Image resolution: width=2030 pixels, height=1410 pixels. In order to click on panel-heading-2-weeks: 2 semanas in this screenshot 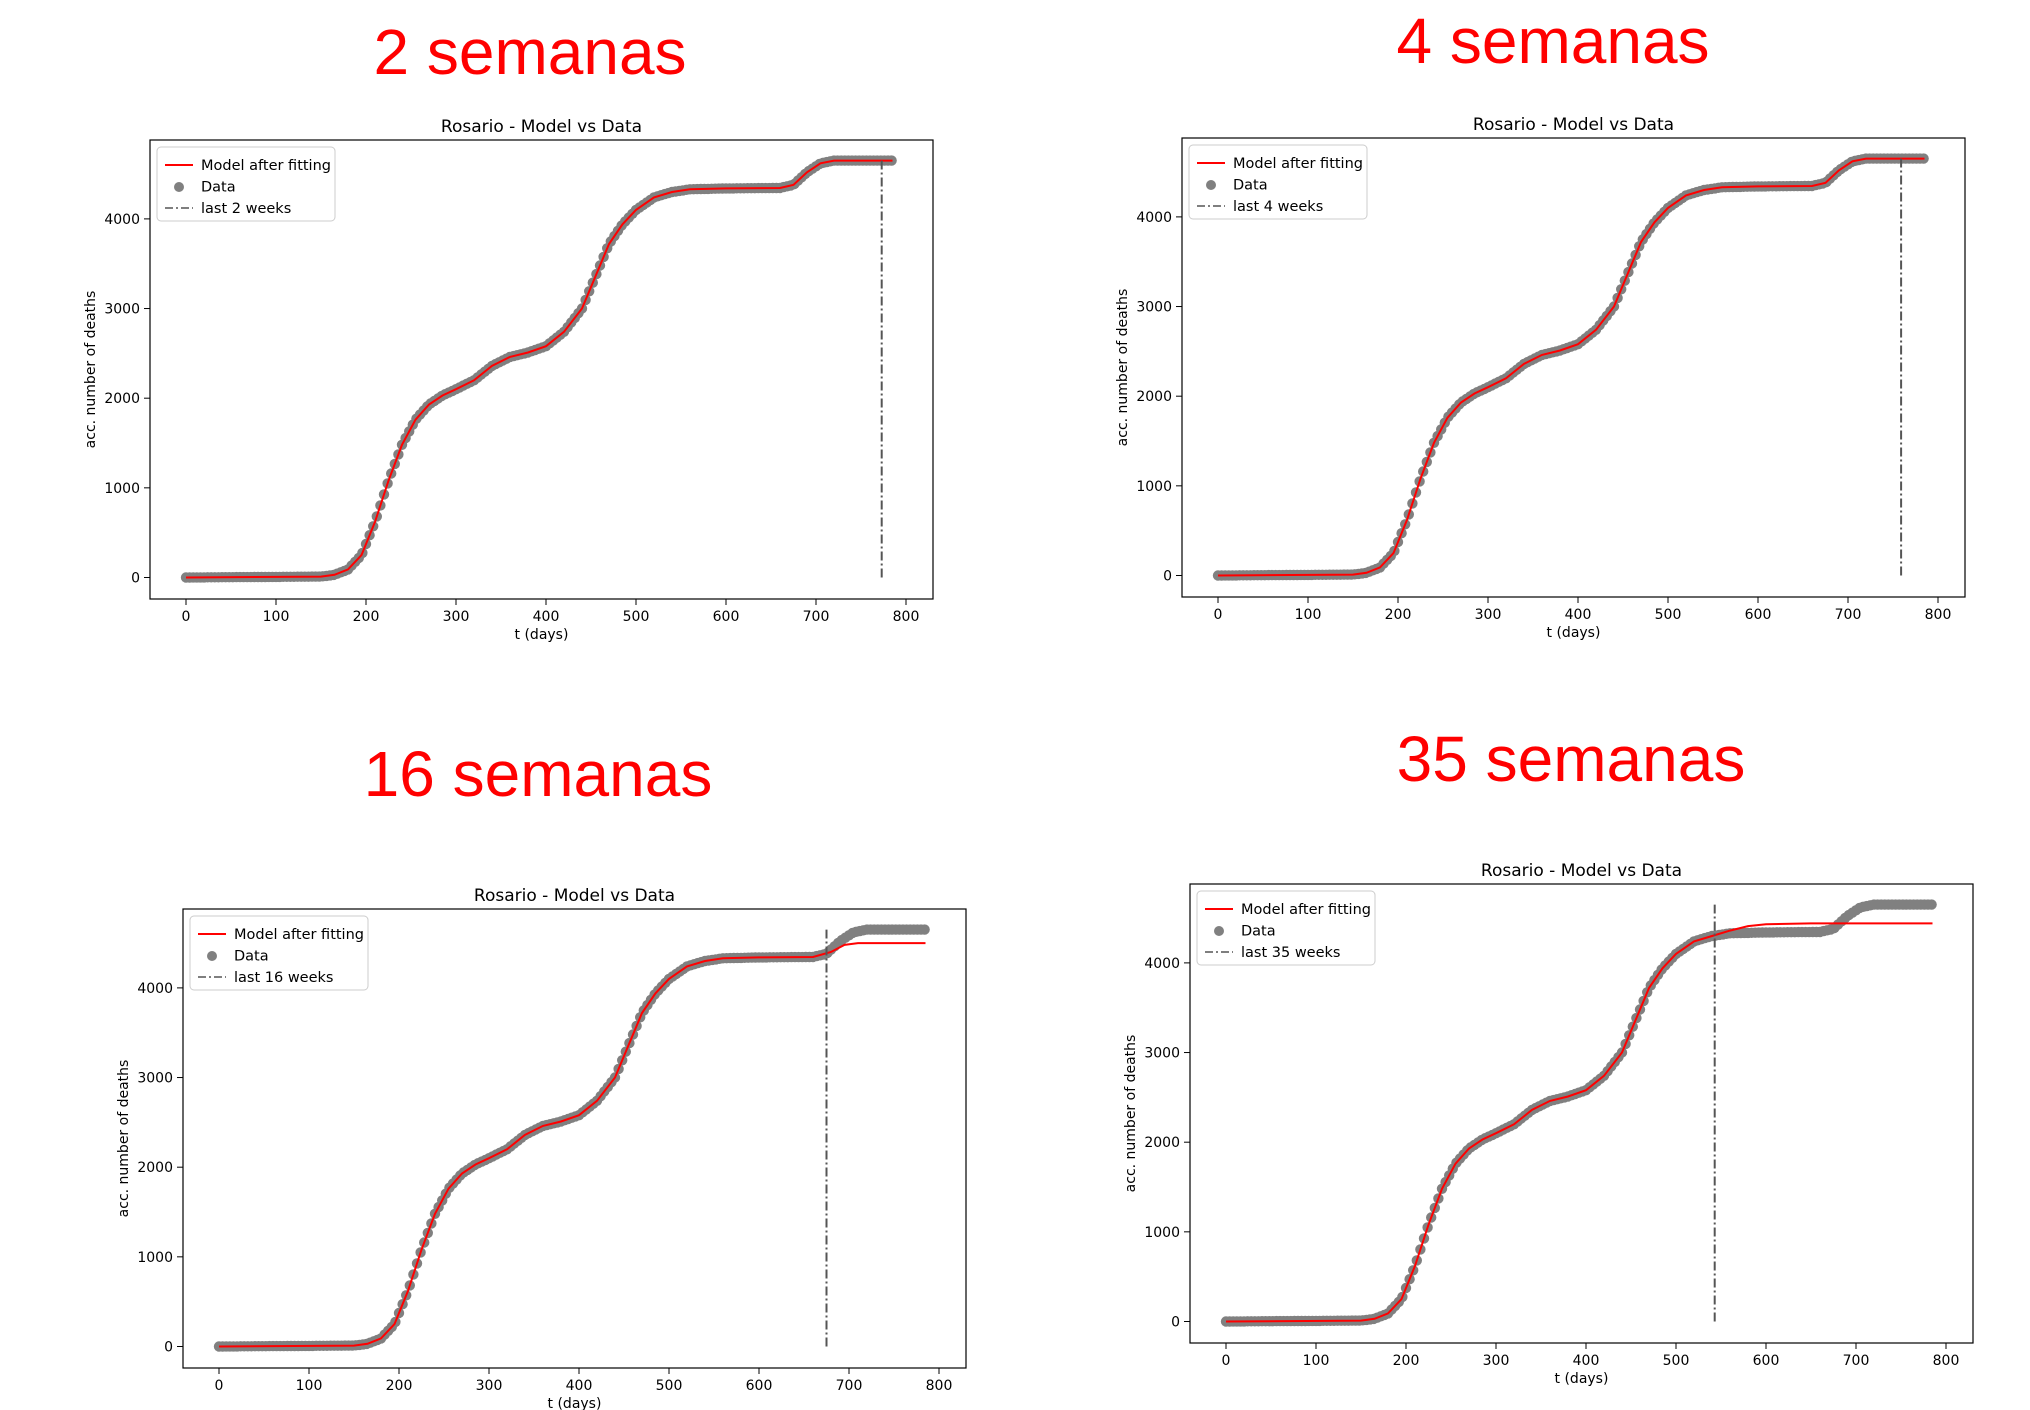, I will do `click(530, 52)`.